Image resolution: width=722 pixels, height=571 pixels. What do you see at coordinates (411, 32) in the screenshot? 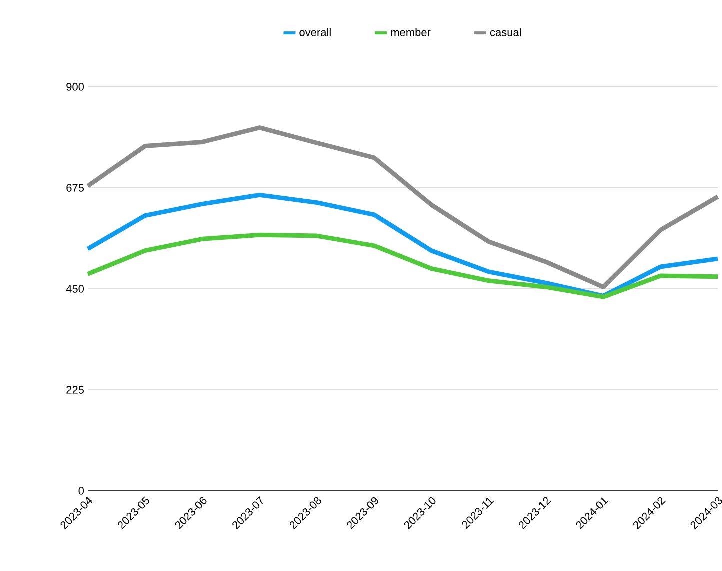
I see `legend-label: member` at bounding box center [411, 32].